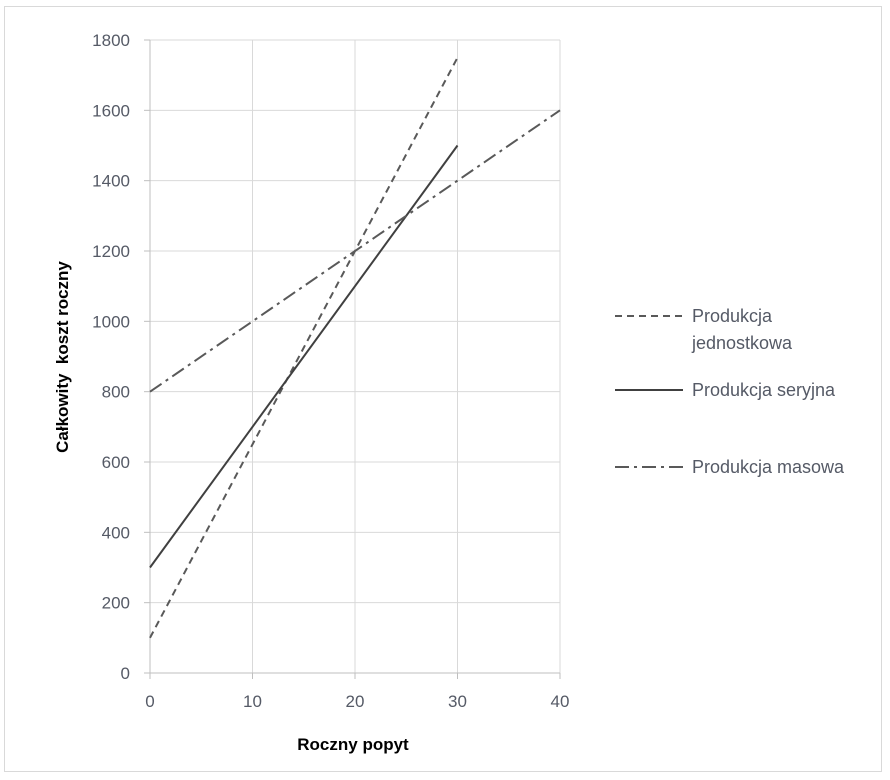  Describe the element at coordinates (116, 462) in the screenshot. I see `y-tick-label: 600` at that location.